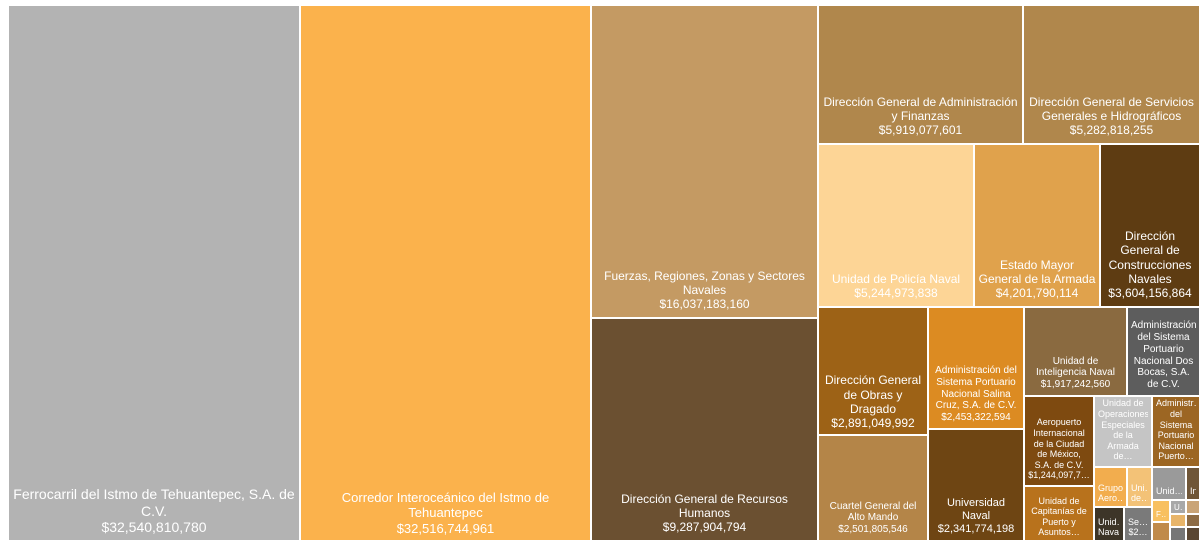 This screenshot has width=1200, height=546. What do you see at coordinates (445, 528) in the screenshot?
I see `treemap-tile-value: $32,516,744,961` at bounding box center [445, 528].